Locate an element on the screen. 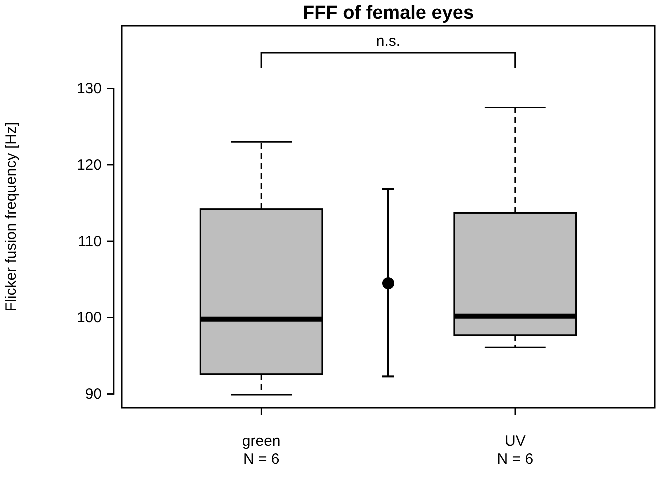 The image size is (669, 480). y-tick-label: 120 is located at coordinates (89, 165).